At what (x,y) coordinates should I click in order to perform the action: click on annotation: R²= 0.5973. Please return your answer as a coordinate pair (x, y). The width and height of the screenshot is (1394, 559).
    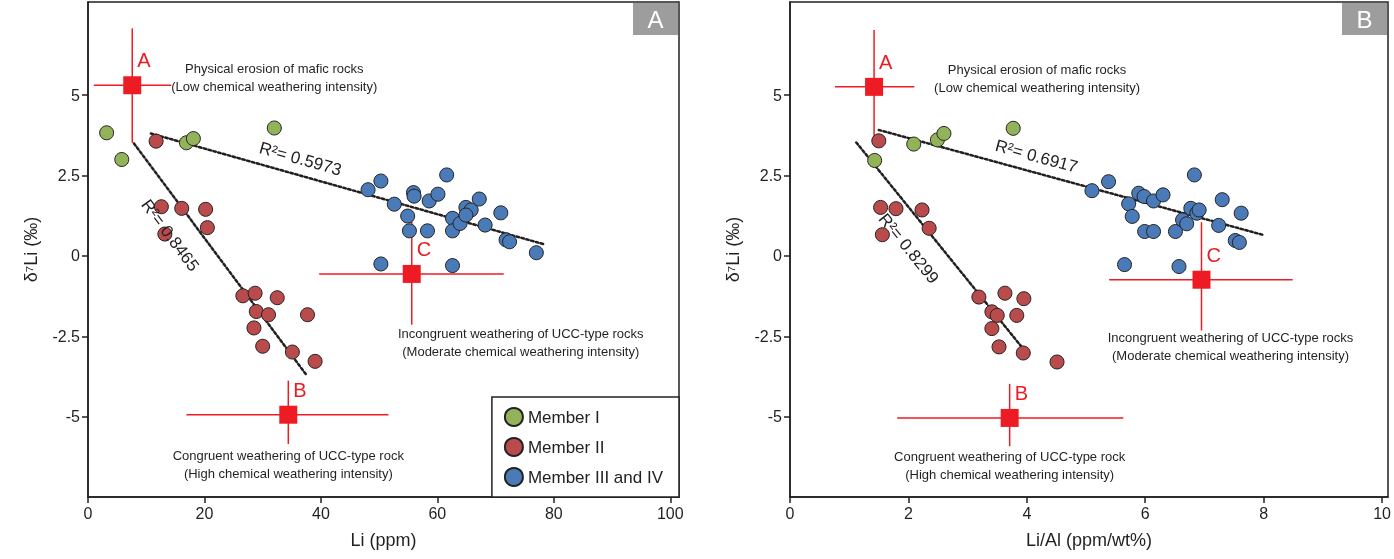
    Looking at the image, I should click on (300, 159).